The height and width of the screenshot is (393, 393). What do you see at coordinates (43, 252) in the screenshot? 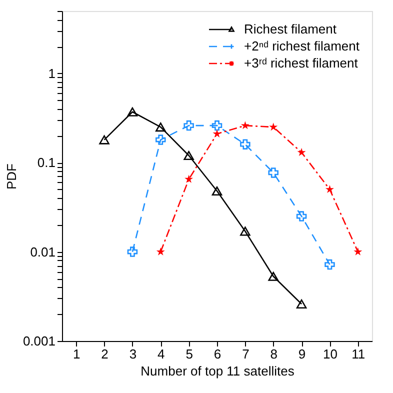
I see `y-tick-label: 0.01` at bounding box center [43, 252].